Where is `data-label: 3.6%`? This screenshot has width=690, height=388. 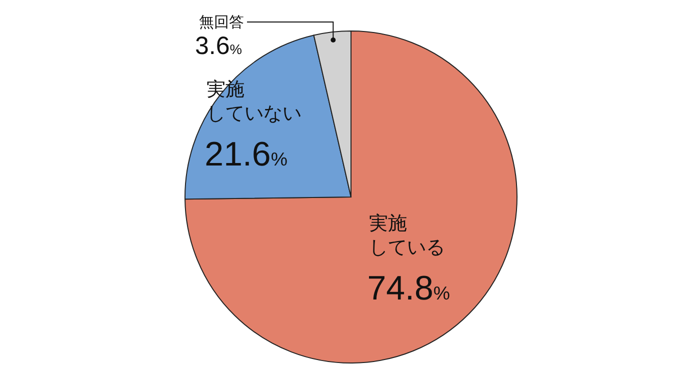 data-label: 3.6% is located at coordinates (218, 46).